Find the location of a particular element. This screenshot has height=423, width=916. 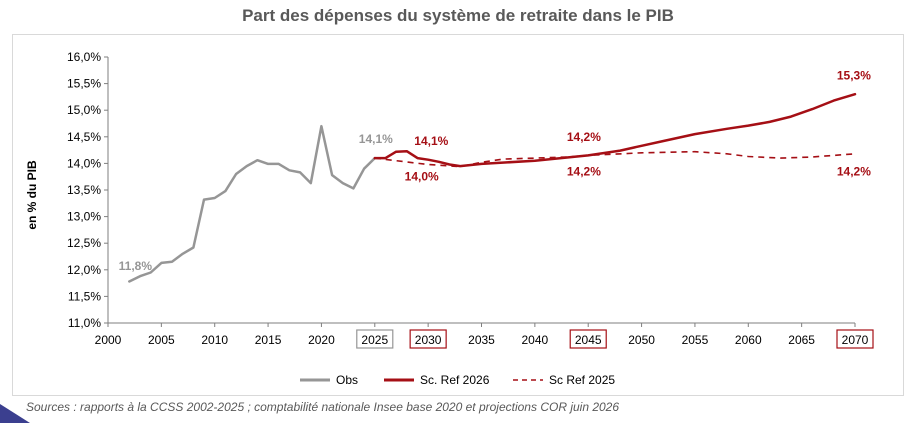

x-tick-label: 2055 is located at coordinates (695, 340).